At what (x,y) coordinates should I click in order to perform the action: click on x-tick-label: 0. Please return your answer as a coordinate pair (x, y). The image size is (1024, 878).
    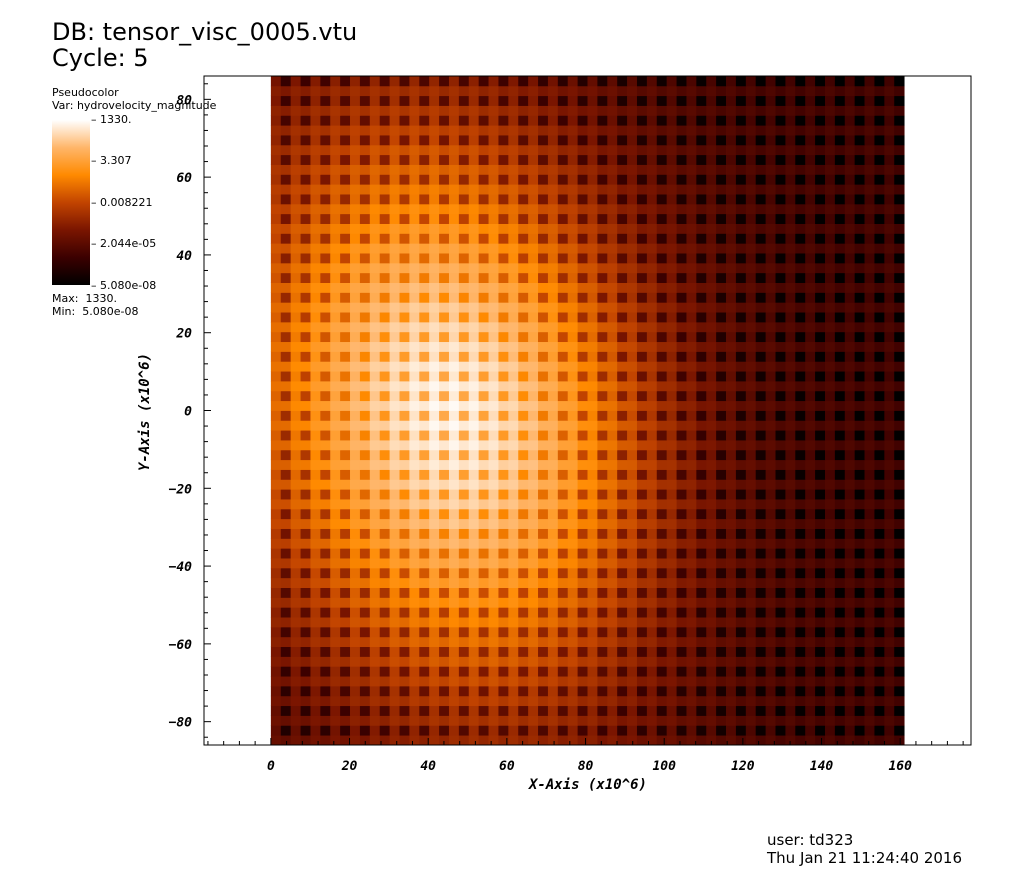
    Looking at the image, I should click on (271, 766).